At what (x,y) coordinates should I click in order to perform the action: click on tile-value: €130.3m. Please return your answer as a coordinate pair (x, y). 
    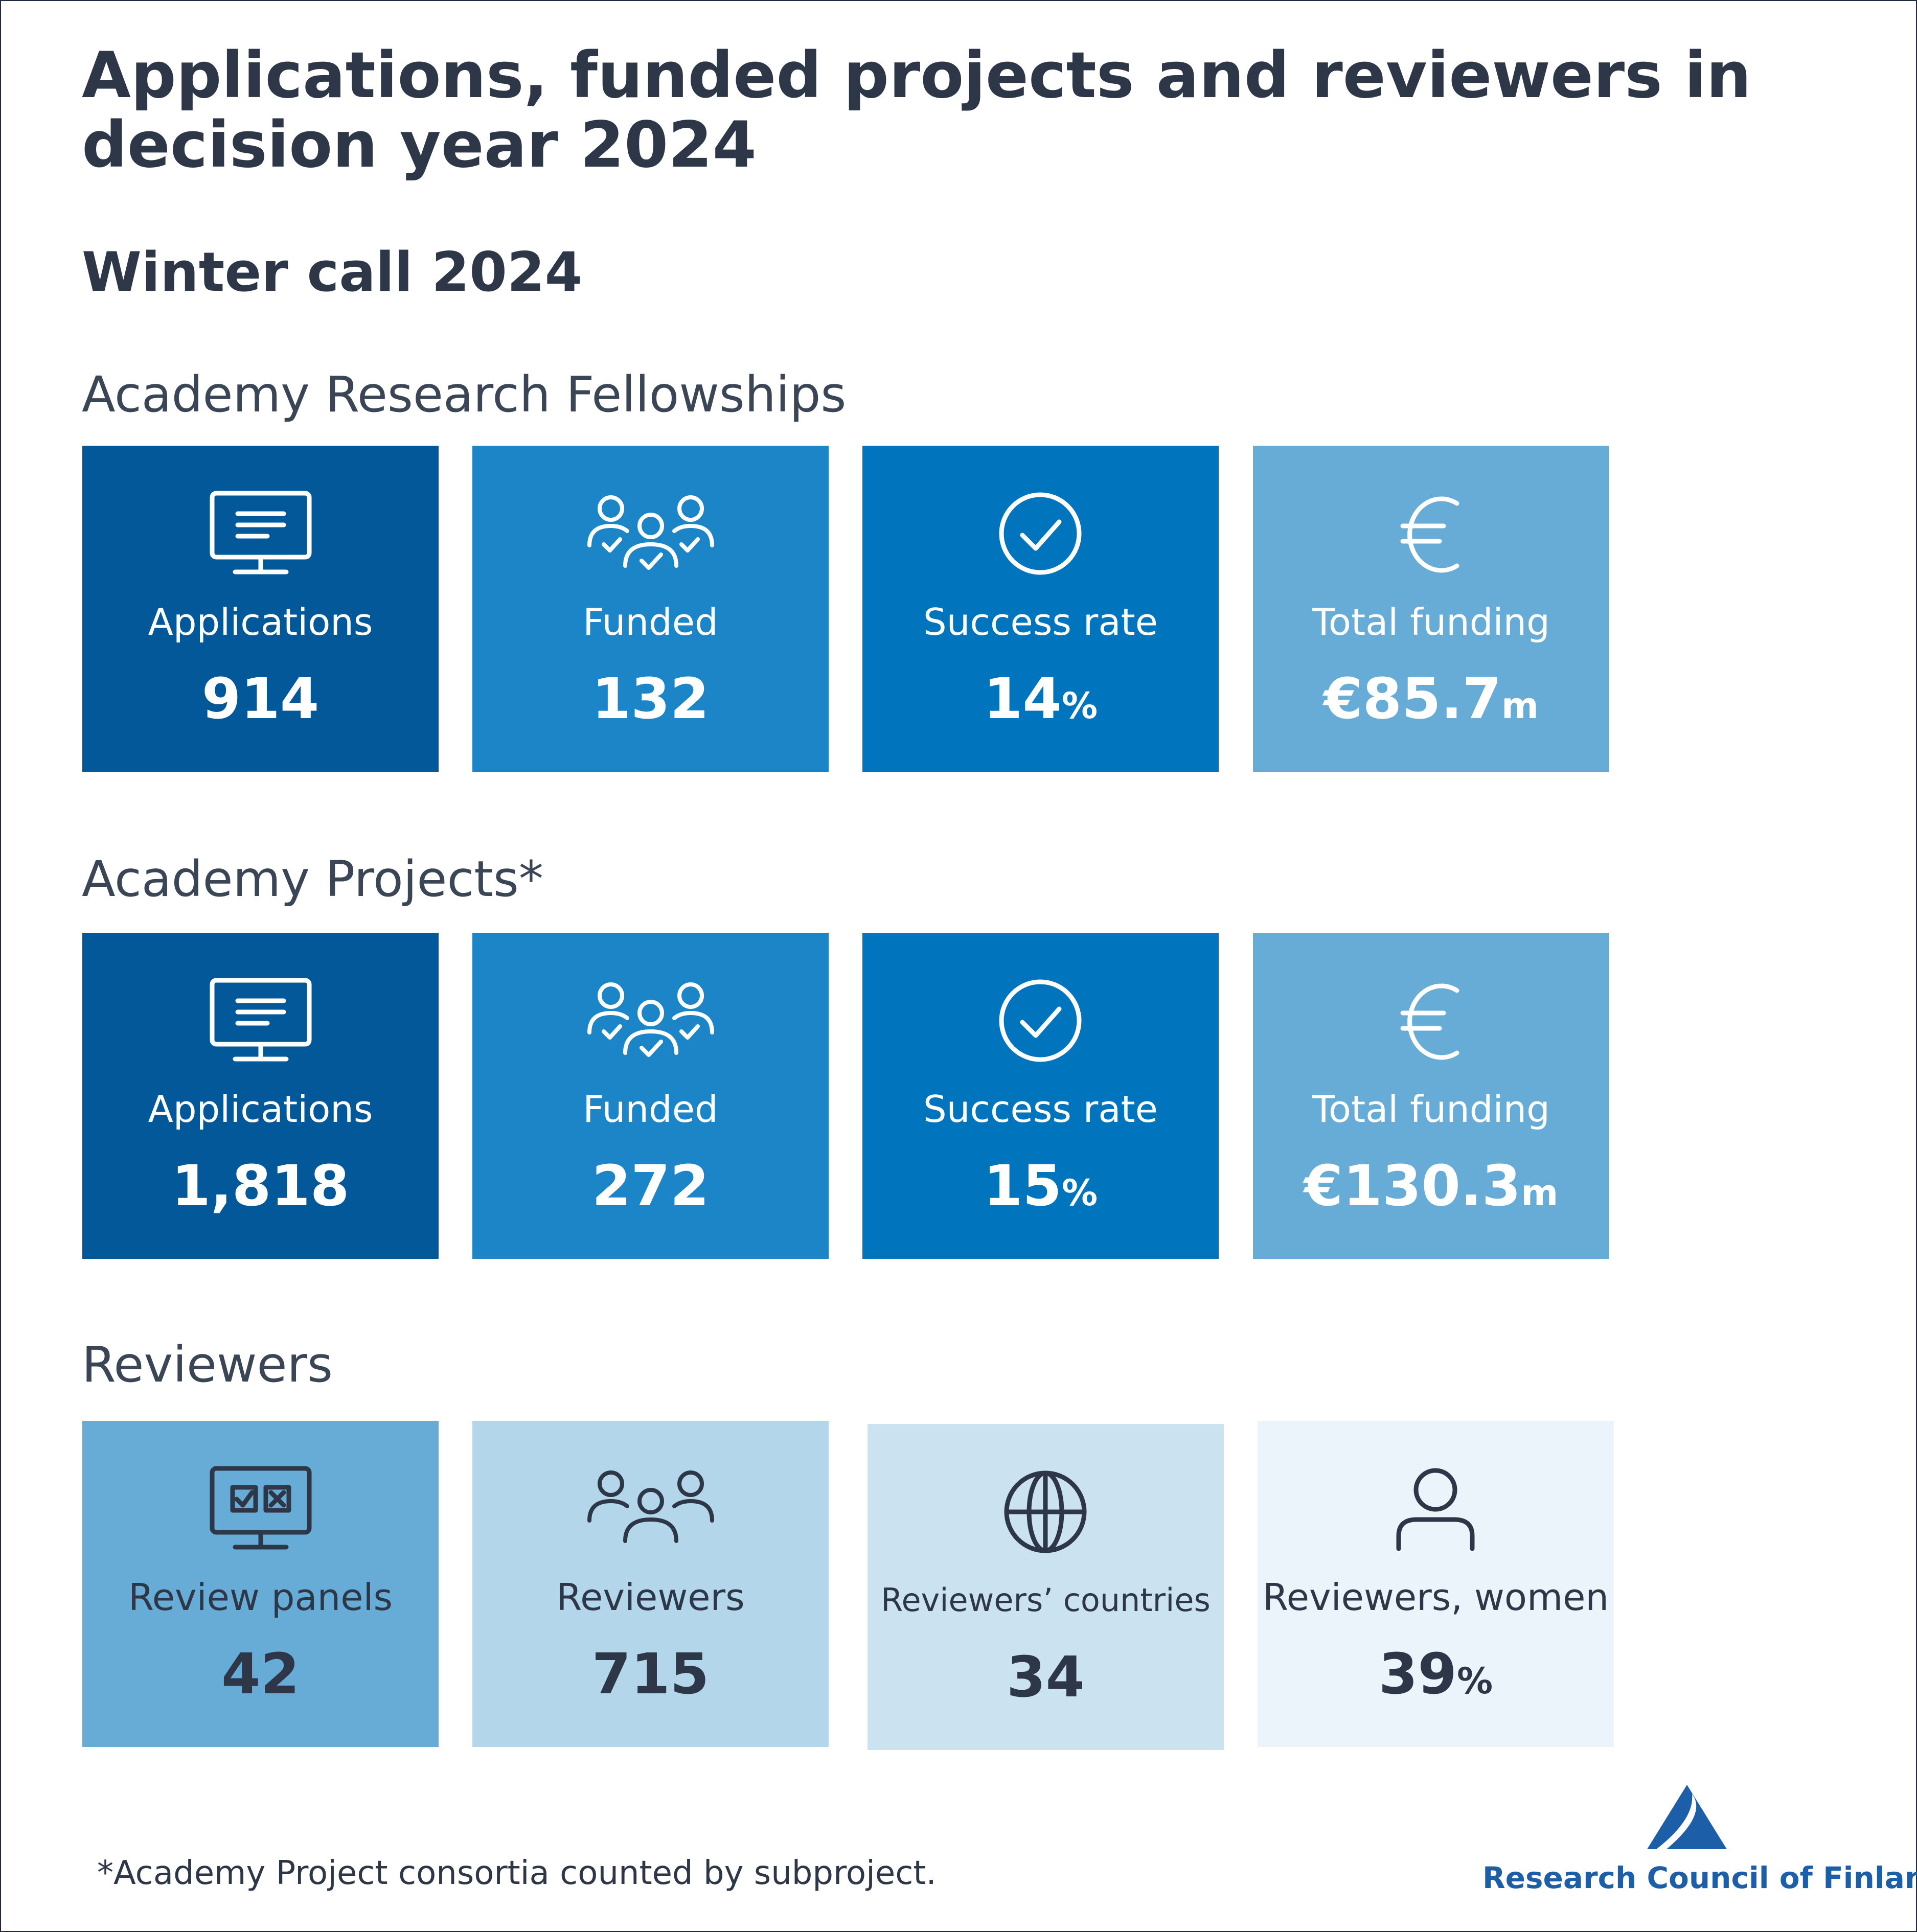
    Looking at the image, I should click on (1431, 1185).